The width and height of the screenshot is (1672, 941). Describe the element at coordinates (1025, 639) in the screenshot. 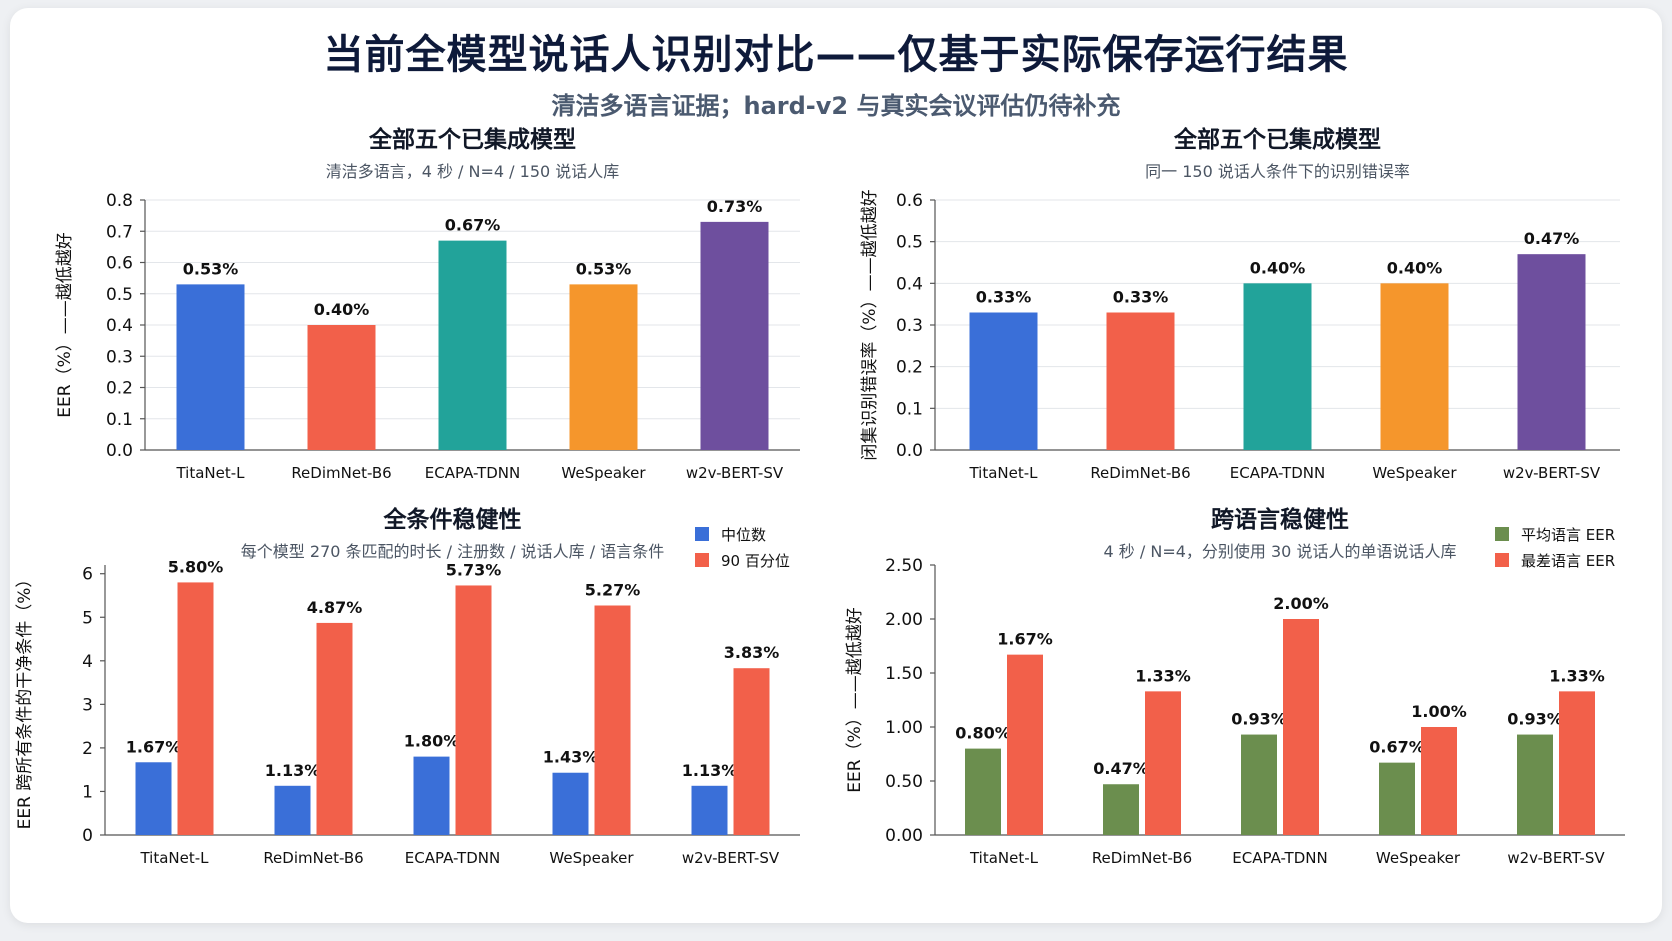

I see `data-label: 1.67%` at that location.